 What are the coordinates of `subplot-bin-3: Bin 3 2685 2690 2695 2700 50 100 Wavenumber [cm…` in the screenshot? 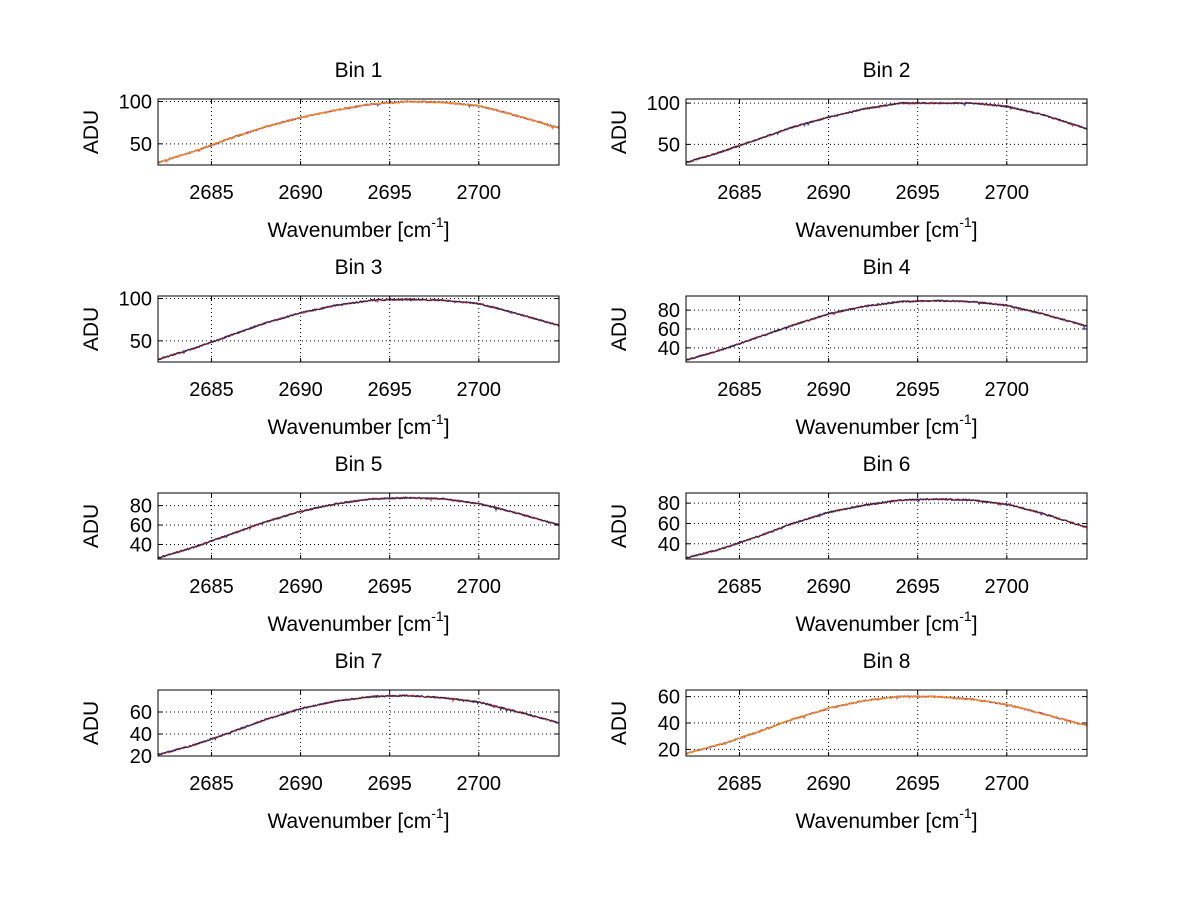 It's located at (320, 347).